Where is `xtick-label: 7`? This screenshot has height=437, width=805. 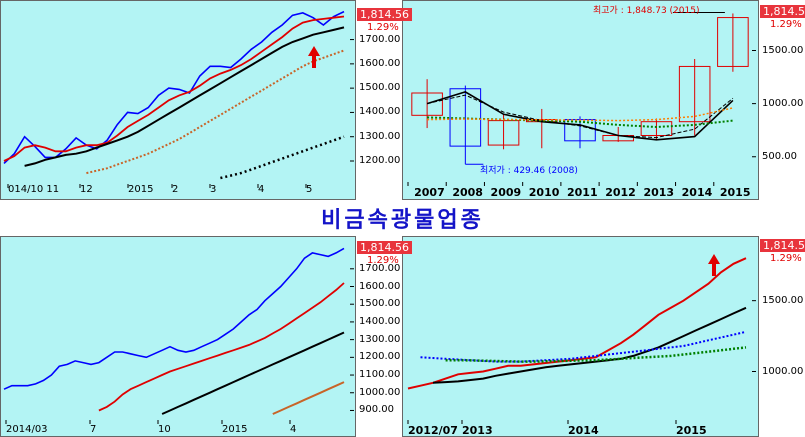
xtick-label: 7 is located at coordinates (93, 429).